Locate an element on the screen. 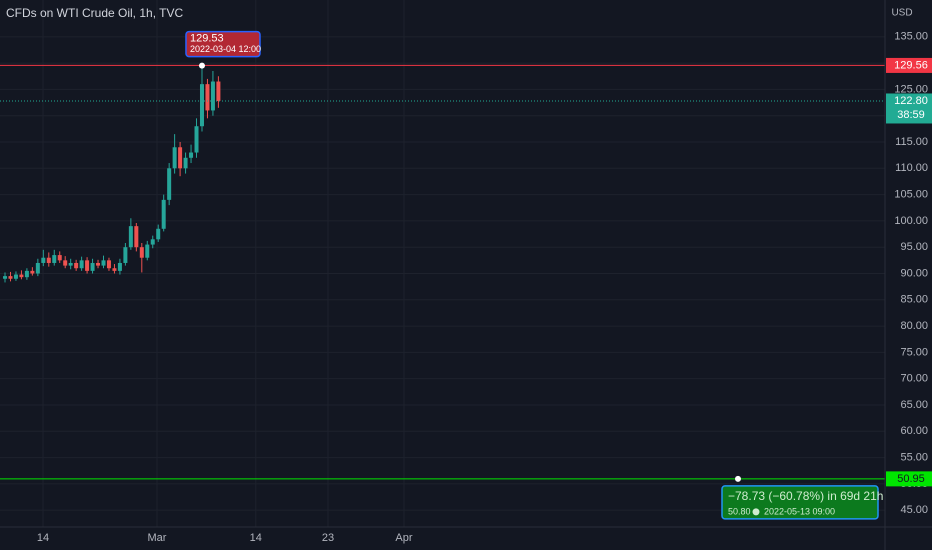  measure-price: 50.80 is located at coordinates (739, 511).